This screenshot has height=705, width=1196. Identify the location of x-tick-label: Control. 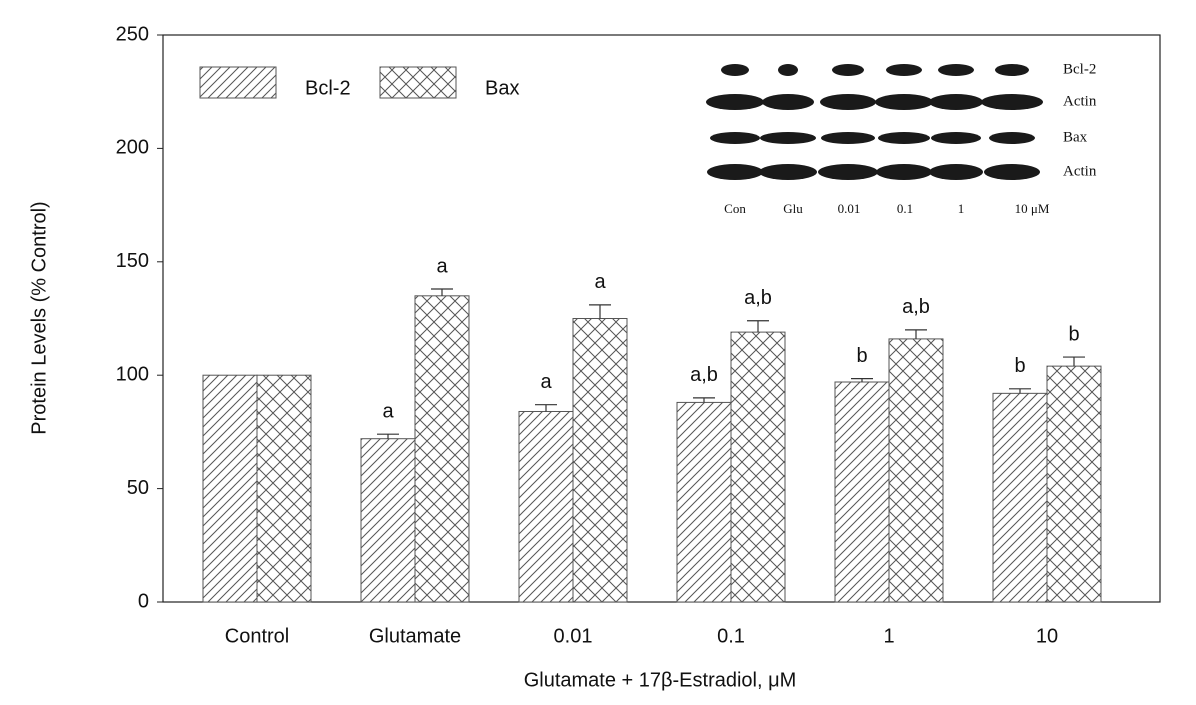
(257, 636).